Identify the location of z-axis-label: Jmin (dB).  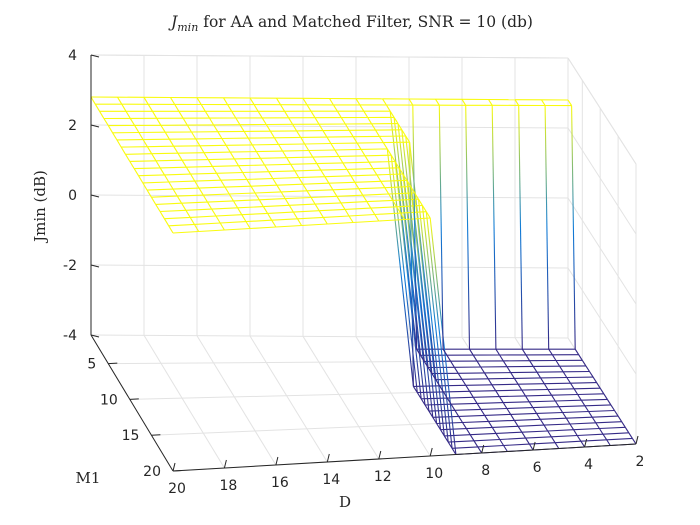
(40, 207).